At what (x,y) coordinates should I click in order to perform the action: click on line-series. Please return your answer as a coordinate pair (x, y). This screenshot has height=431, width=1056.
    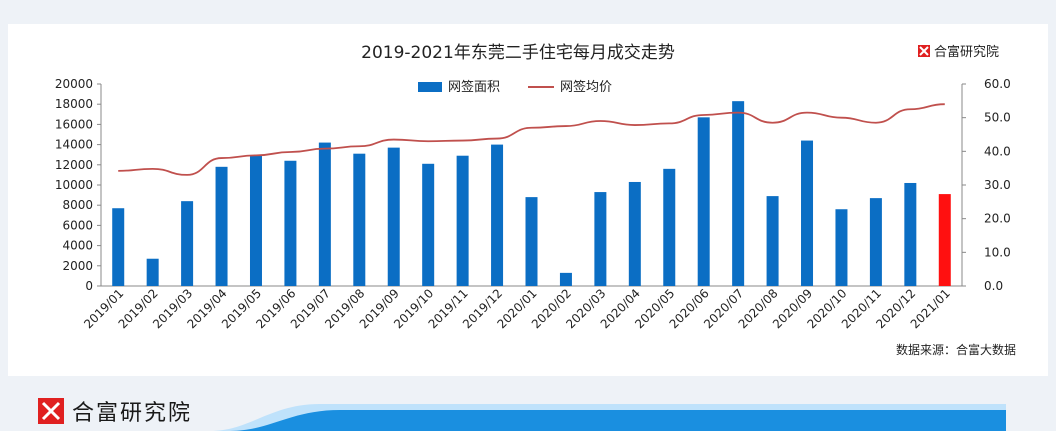
    Looking at the image, I should click on (531, 139).